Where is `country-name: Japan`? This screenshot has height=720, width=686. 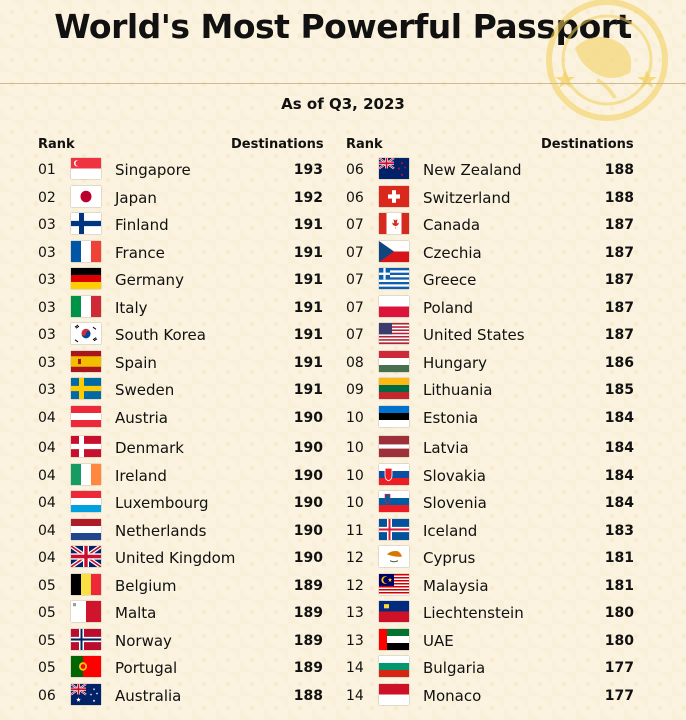 country-name: Japan is located at coordinates (136, 197).